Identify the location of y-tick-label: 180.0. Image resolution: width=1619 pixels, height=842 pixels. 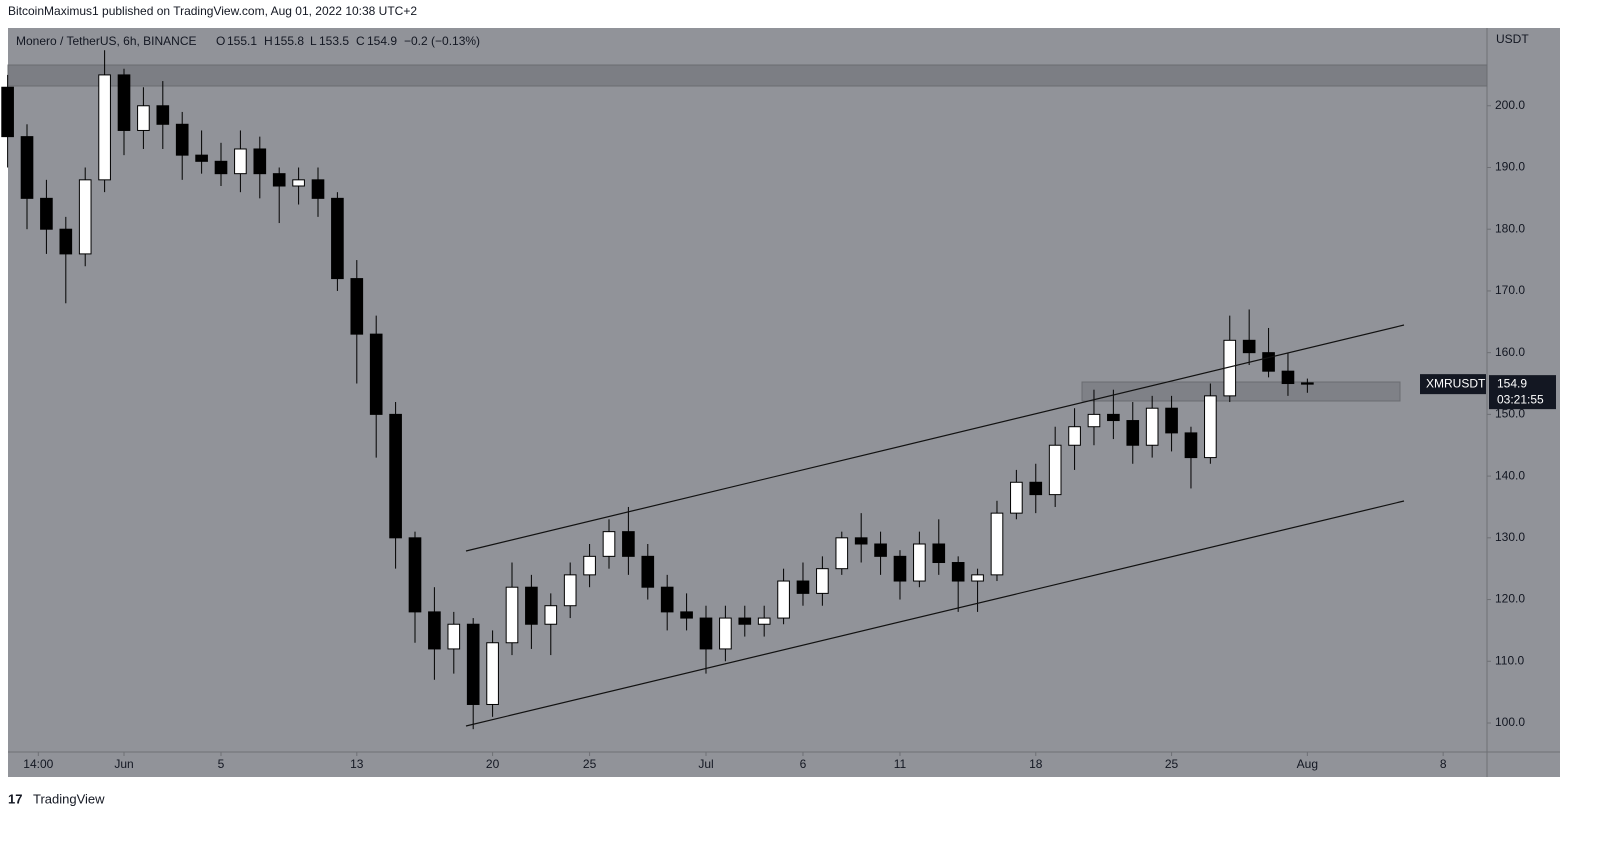
(1510, 228).